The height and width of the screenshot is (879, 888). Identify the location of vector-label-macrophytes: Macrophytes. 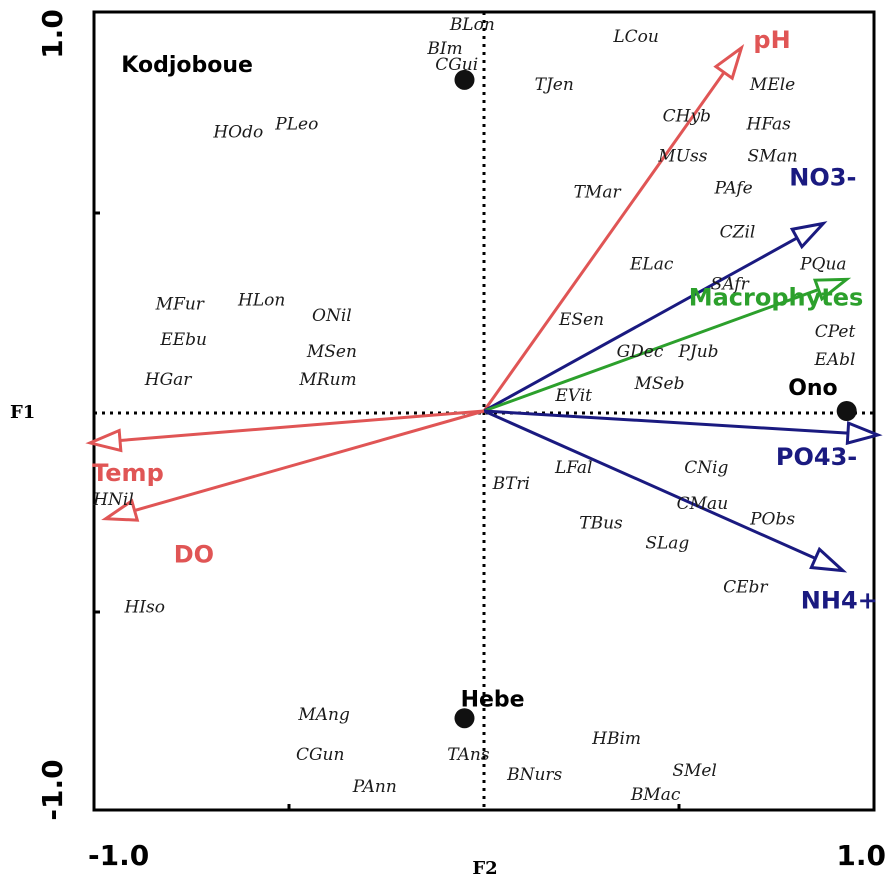
(776, 297).